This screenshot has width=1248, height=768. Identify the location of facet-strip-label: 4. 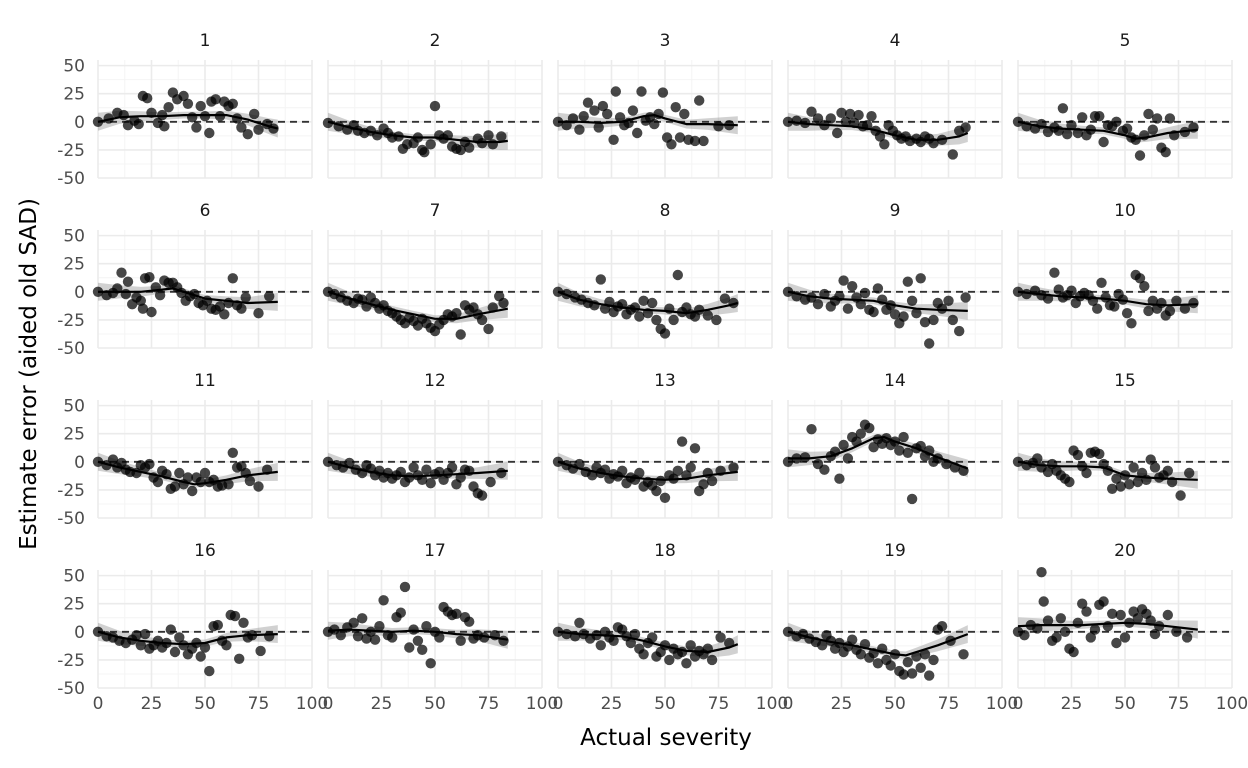
(895, 41).